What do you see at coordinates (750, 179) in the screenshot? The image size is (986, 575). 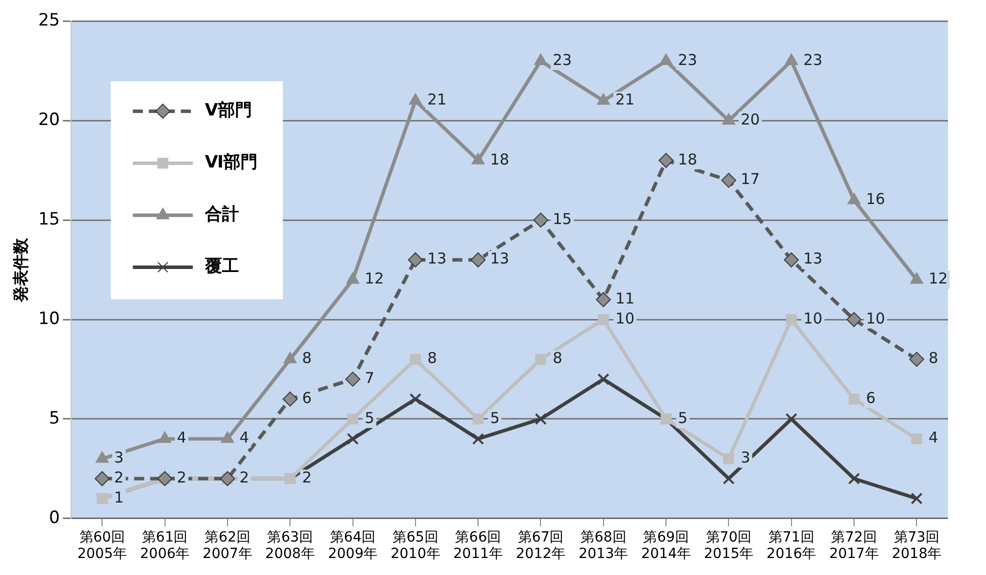 I see `data-label: 17` at bounding box center [750, 179].